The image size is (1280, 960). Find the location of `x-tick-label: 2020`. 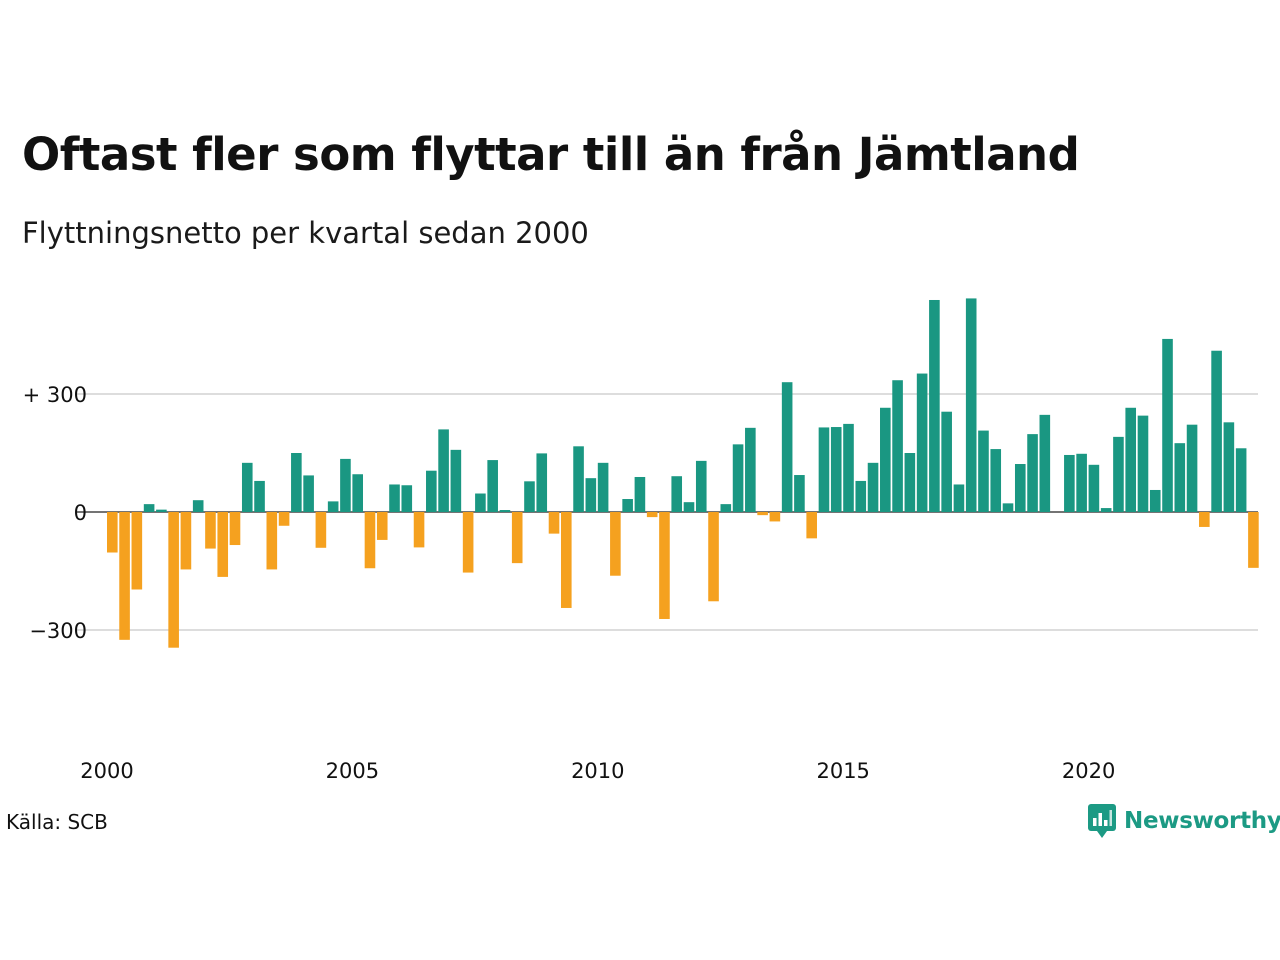

x-tick-label: 2020 is located at coordinates (1088, 771).